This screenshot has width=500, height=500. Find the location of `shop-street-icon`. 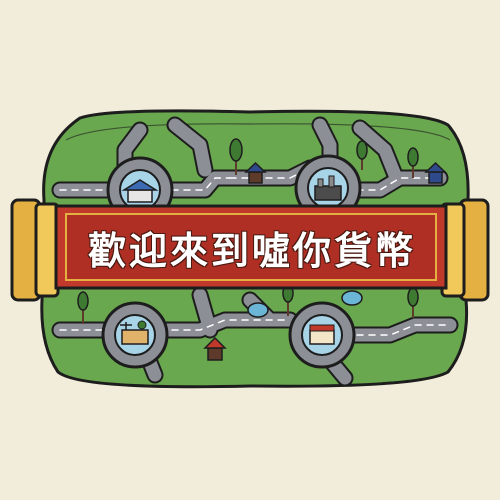

shop-street-icon is located at coordinates (322, 334).